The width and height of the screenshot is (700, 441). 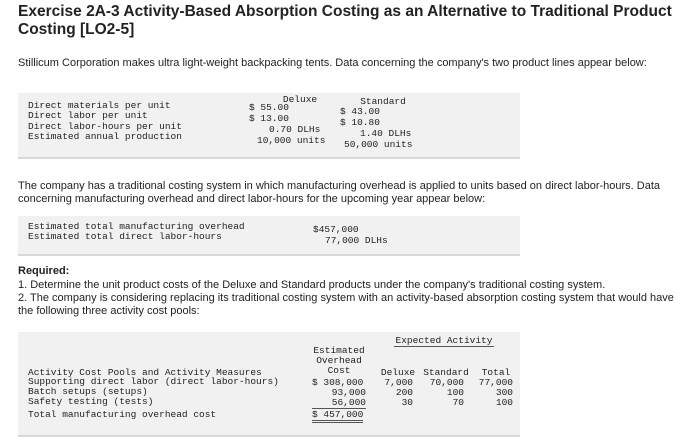 What do you see at coordinates (339, 360) in the screenshot?
I see `column-header: Estimated Overhead Cost` at bounding box center [339, 360].